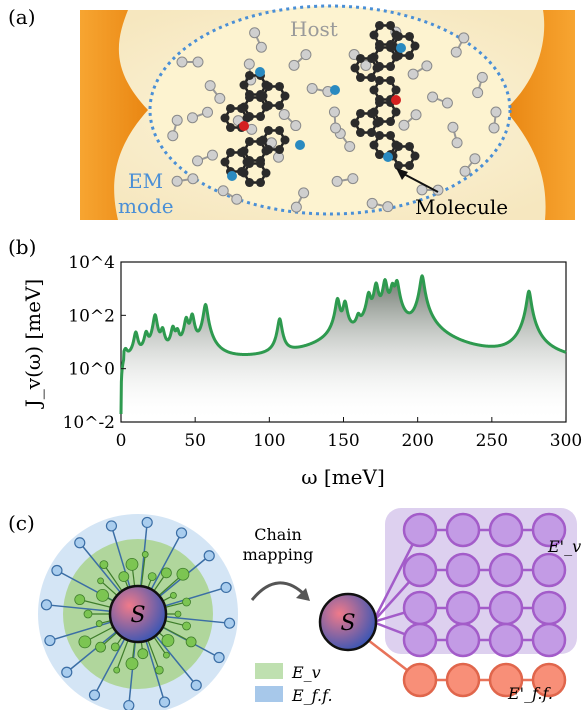  I want to click on legend-ff-swatch, so click(269, 694).